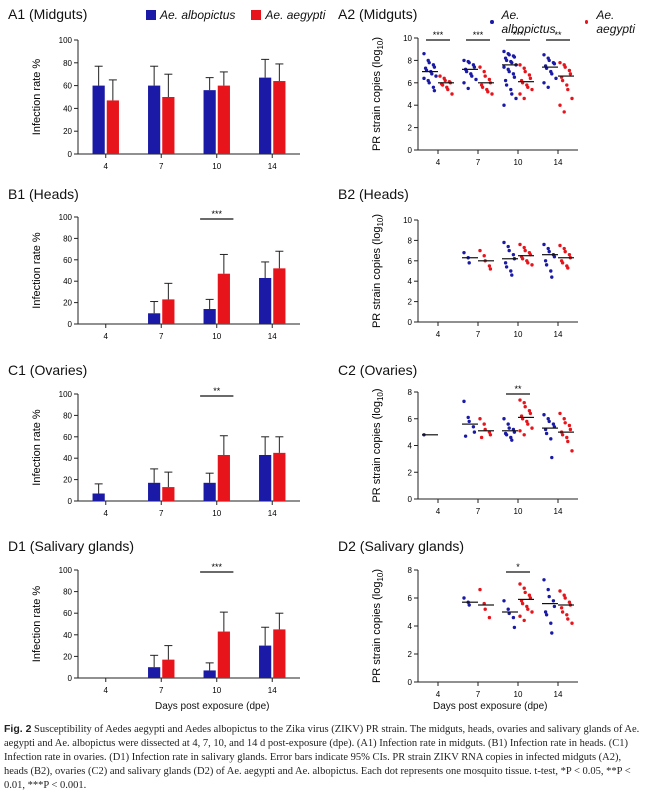  Describe the element at coordinates (295, 15) in the screenshot. I see `legend-label-aegypti: Ae. aegypti` at that location.